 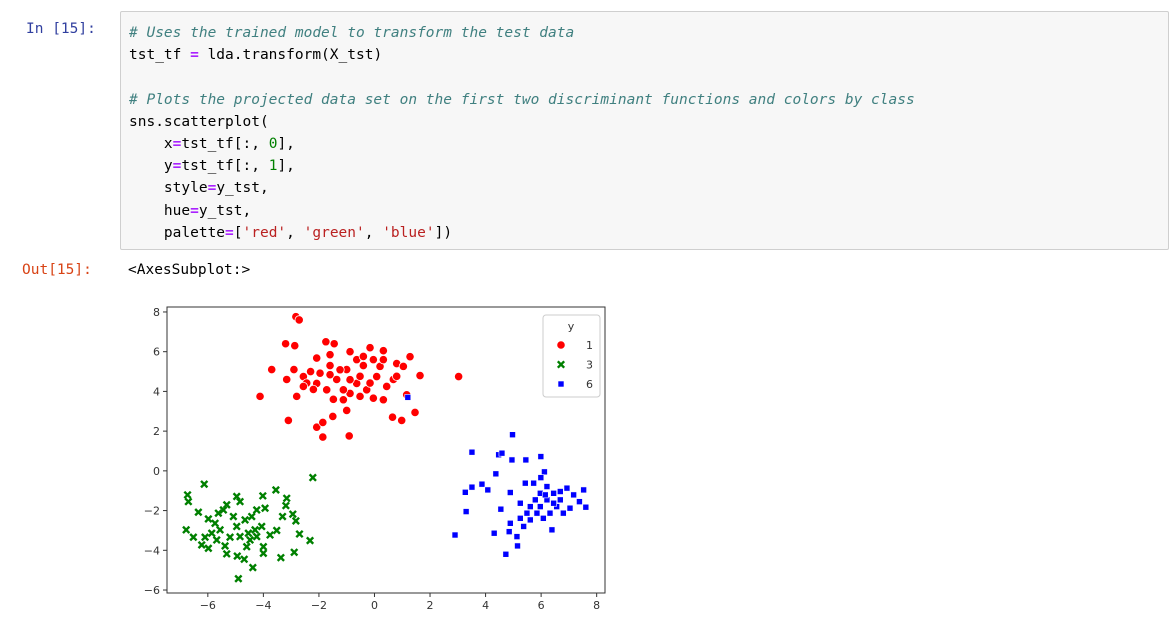 What do you see at coordinates (596, 605) in the screenshot?
I see `x-tick-label: 8` at bounding box center [596, 605].